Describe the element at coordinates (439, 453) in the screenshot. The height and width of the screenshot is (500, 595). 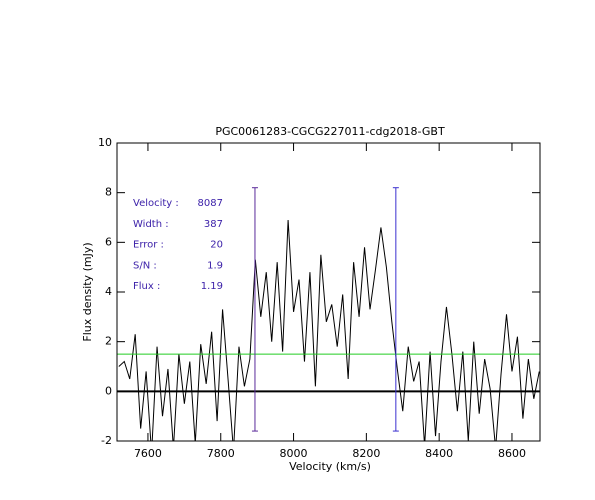
I see `x-tick-label: 8400` at that location.